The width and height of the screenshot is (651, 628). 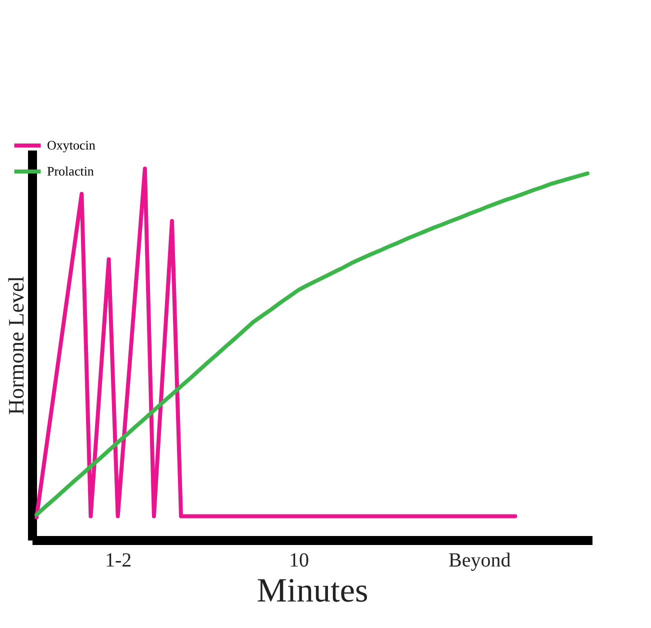 I want to click on y-axis-title: Hormone Level, so click(x=16, y=345).